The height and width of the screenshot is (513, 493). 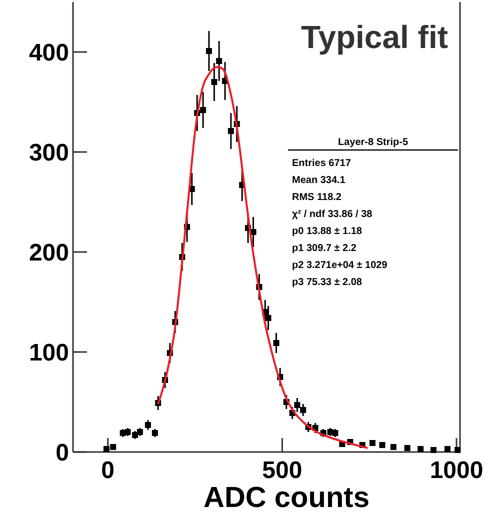 I want to click on annotation: Mean 334.1, so click(x=319, y=180).